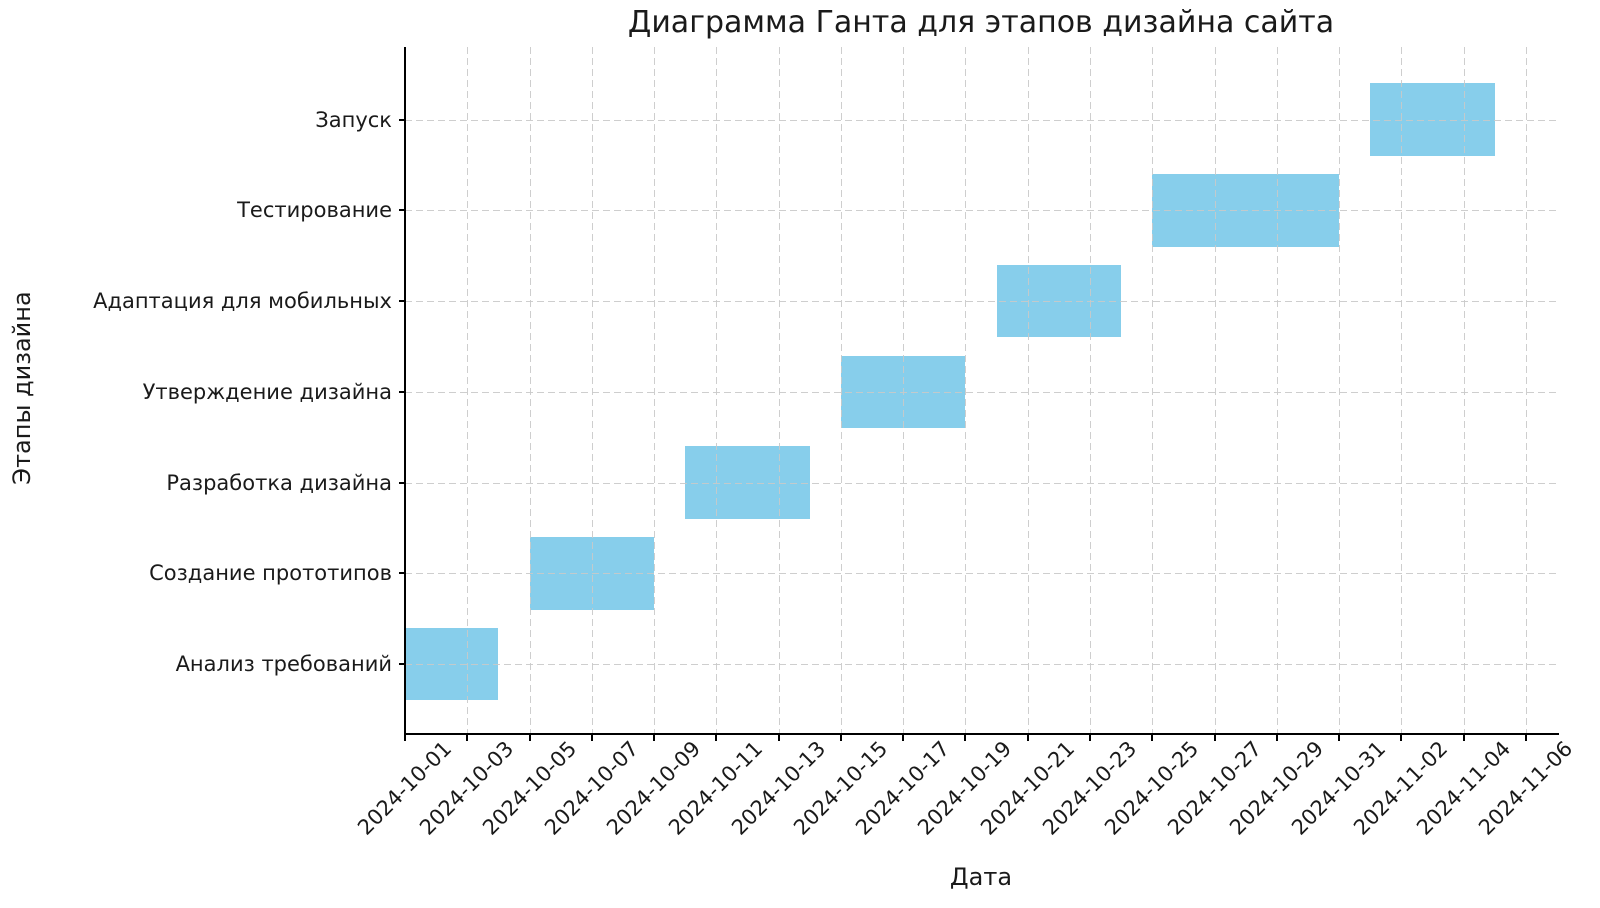 The width and height of the screenshot is (1600, 908). What do you see at coordinates (242, 301) in the screenshot?
I see `y-tick-label: Адаптация для мобильных` at bounding box center [242, 301].